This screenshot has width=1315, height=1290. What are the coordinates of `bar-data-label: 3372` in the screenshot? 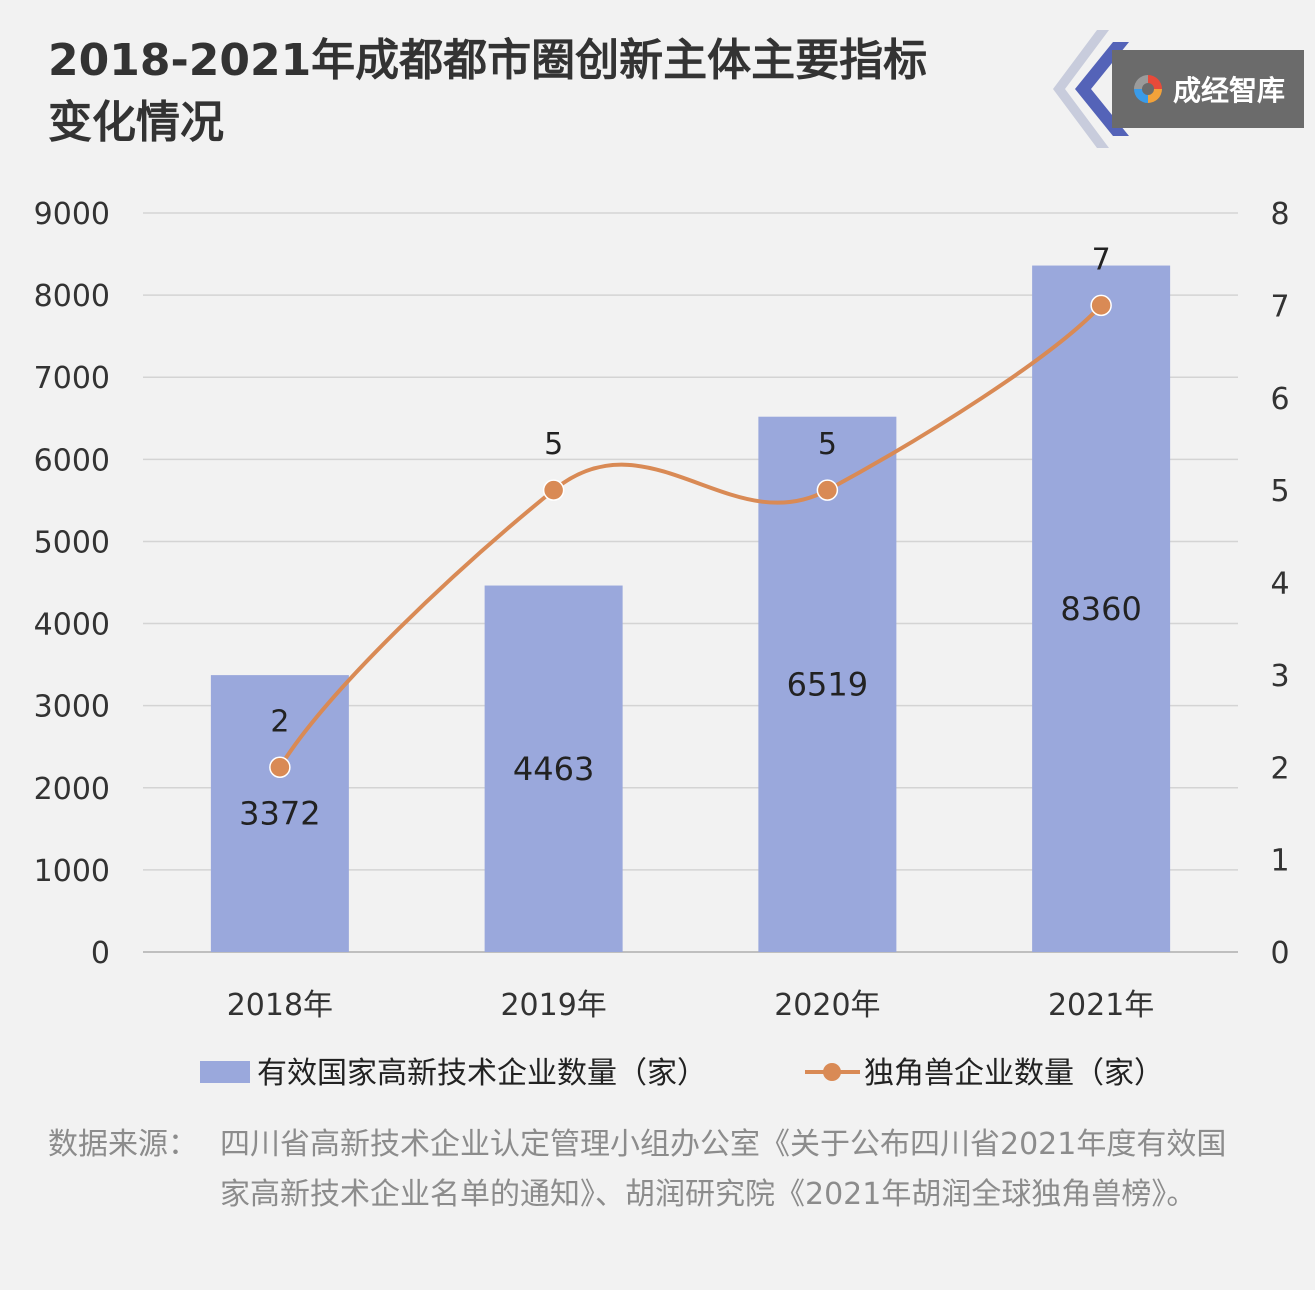 It's located at (279, 814).